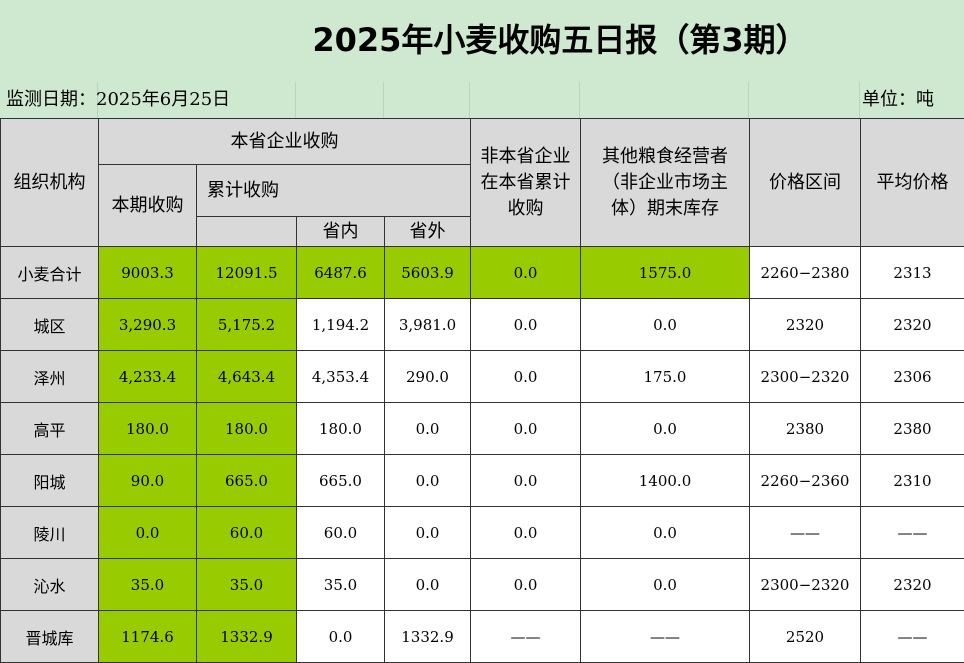 This screenshot has height=663, width=964. What do you see at coordinates (50, 325) in the screenshot?
I see `row-org: 城区` at bounding box center [50, 325].